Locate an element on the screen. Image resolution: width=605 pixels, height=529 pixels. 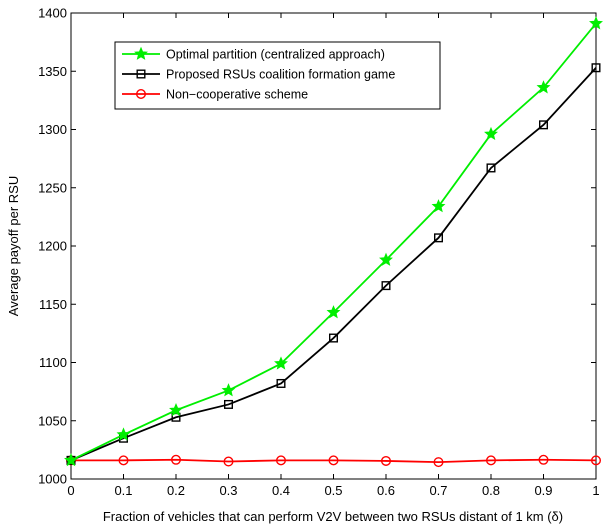
legend-label: Optimal partition (centralized approach) is located at coordinates (275, 55).